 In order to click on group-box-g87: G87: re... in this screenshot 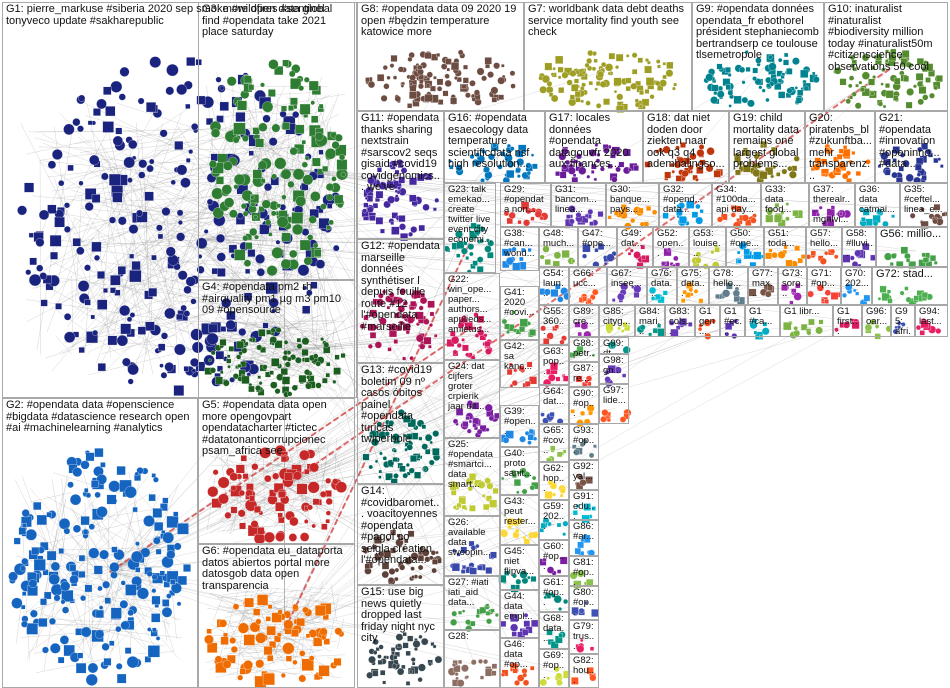, I will do `click(584, 374)`.